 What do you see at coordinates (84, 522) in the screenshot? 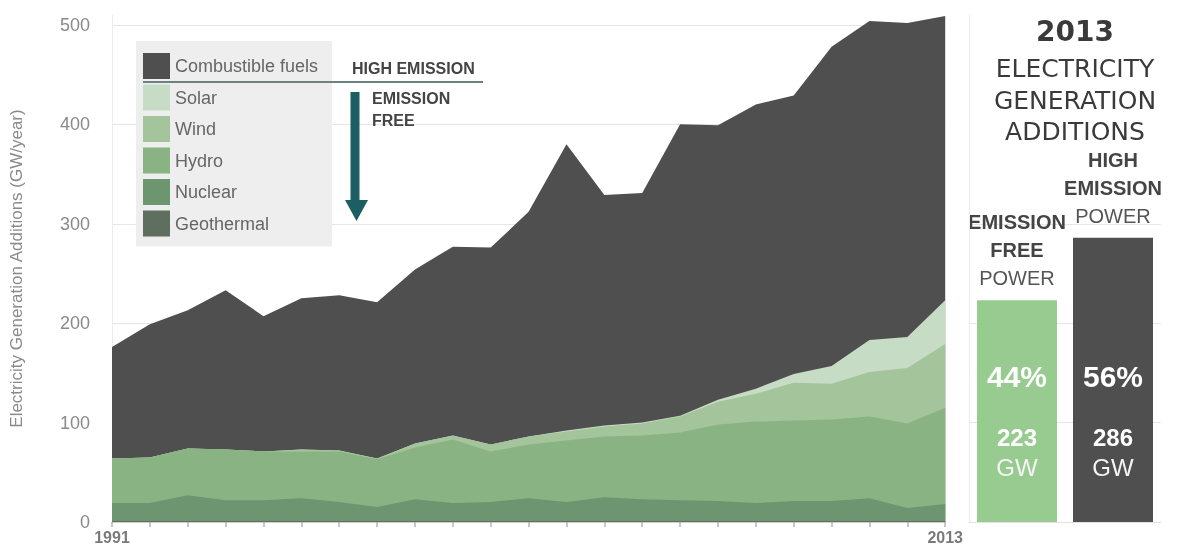
I see `y-tick-label: 0` at bounding box center [84, 522].